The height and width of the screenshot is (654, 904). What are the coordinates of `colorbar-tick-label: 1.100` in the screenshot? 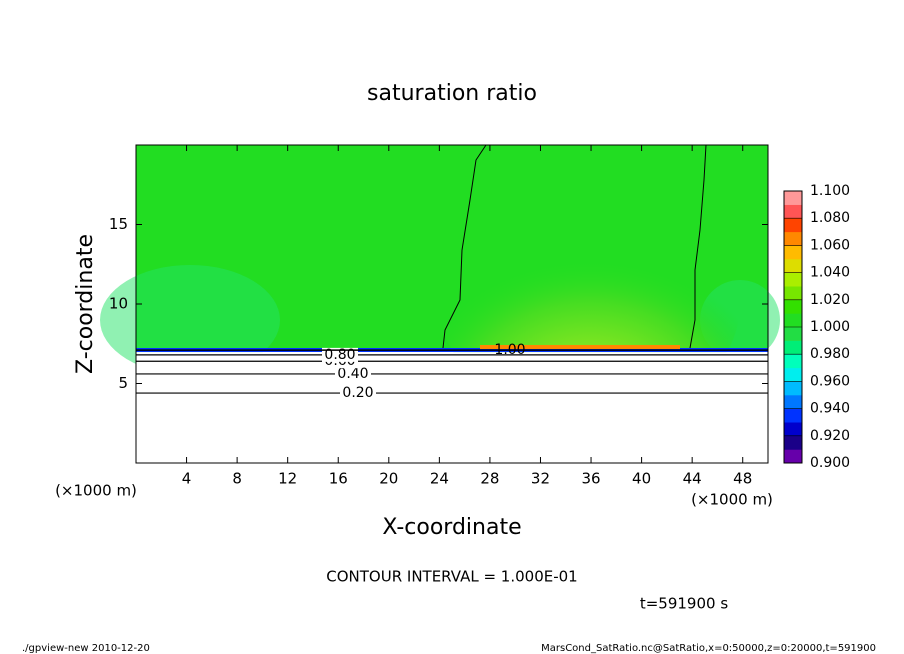 It's located at (830, 191).